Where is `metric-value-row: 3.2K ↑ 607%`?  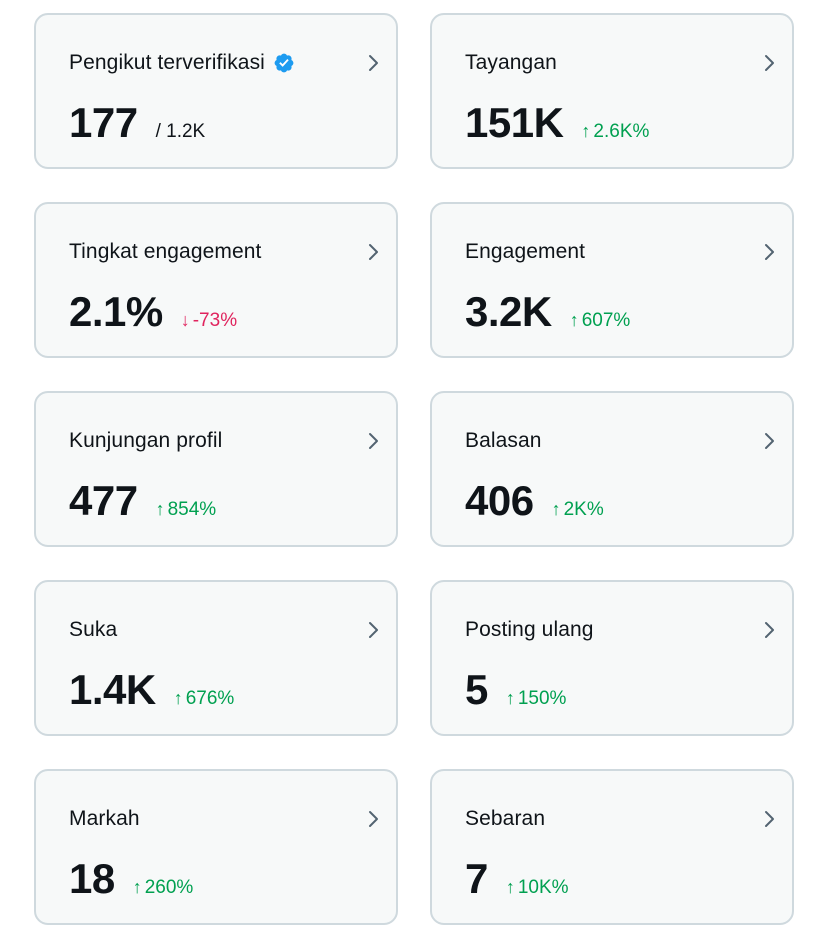
metric-value-row: 3.2K ↑ 607% is located at coordinates (547, 312).